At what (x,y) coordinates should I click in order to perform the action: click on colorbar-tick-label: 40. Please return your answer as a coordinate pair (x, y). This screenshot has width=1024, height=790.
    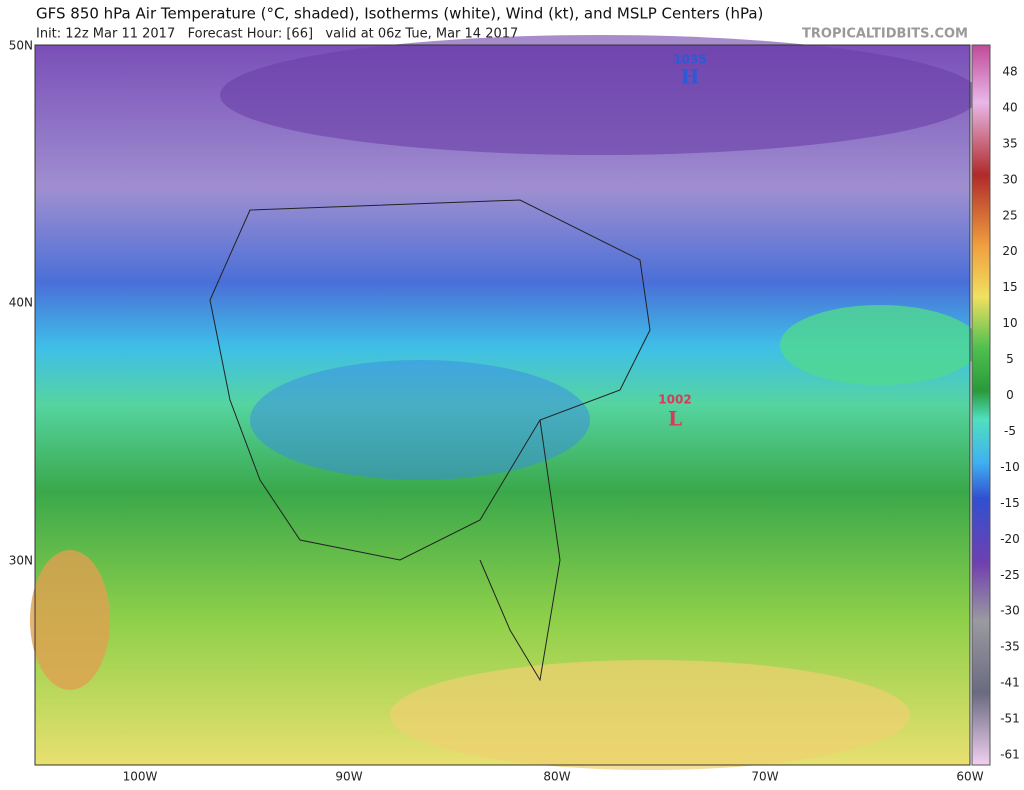
    Looking at the image, I should click on (1009, 107).